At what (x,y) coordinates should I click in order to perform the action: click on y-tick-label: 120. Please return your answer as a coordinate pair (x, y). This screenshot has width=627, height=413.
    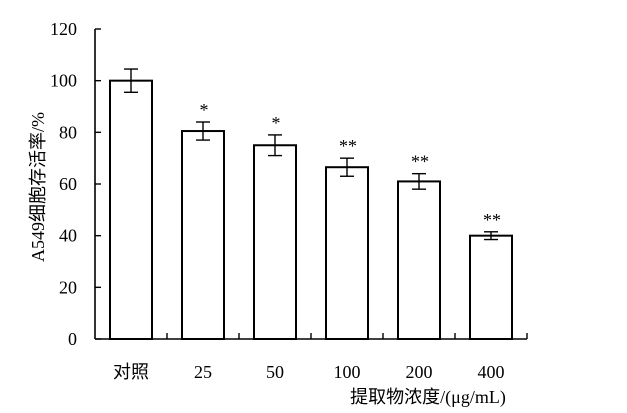
    Looking at the image, I should click on (63, 29).